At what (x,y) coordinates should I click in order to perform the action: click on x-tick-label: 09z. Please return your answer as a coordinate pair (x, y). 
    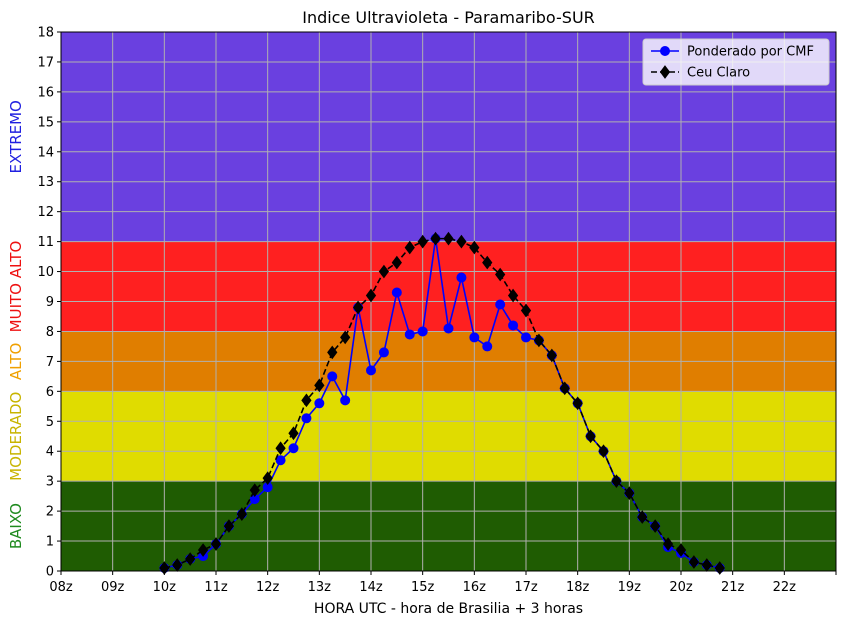
    Looking at the image, I should click on (113, 587).